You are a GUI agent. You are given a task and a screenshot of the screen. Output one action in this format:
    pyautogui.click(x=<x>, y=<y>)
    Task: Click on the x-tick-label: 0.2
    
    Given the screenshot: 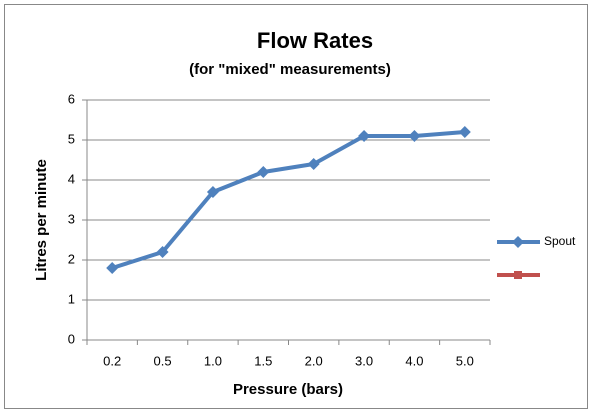 What is the action you would take?
    pyautogui.click(x=112, y=360)
    